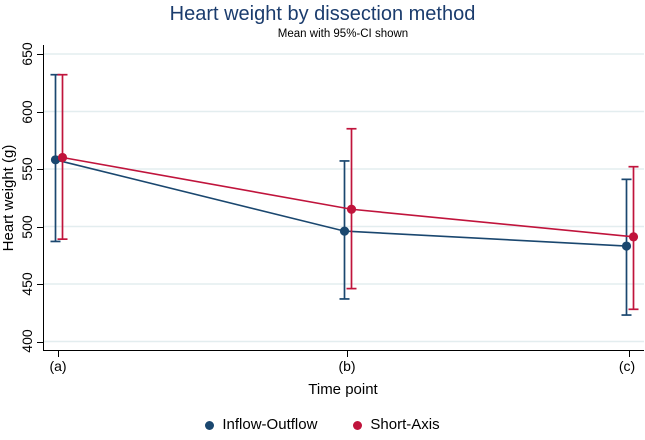 The width and height of the screenshot is (645, 440). Describe the element at coordinates (27, 341) in the screenshot. I see `y-tick-label: 400` at that location.